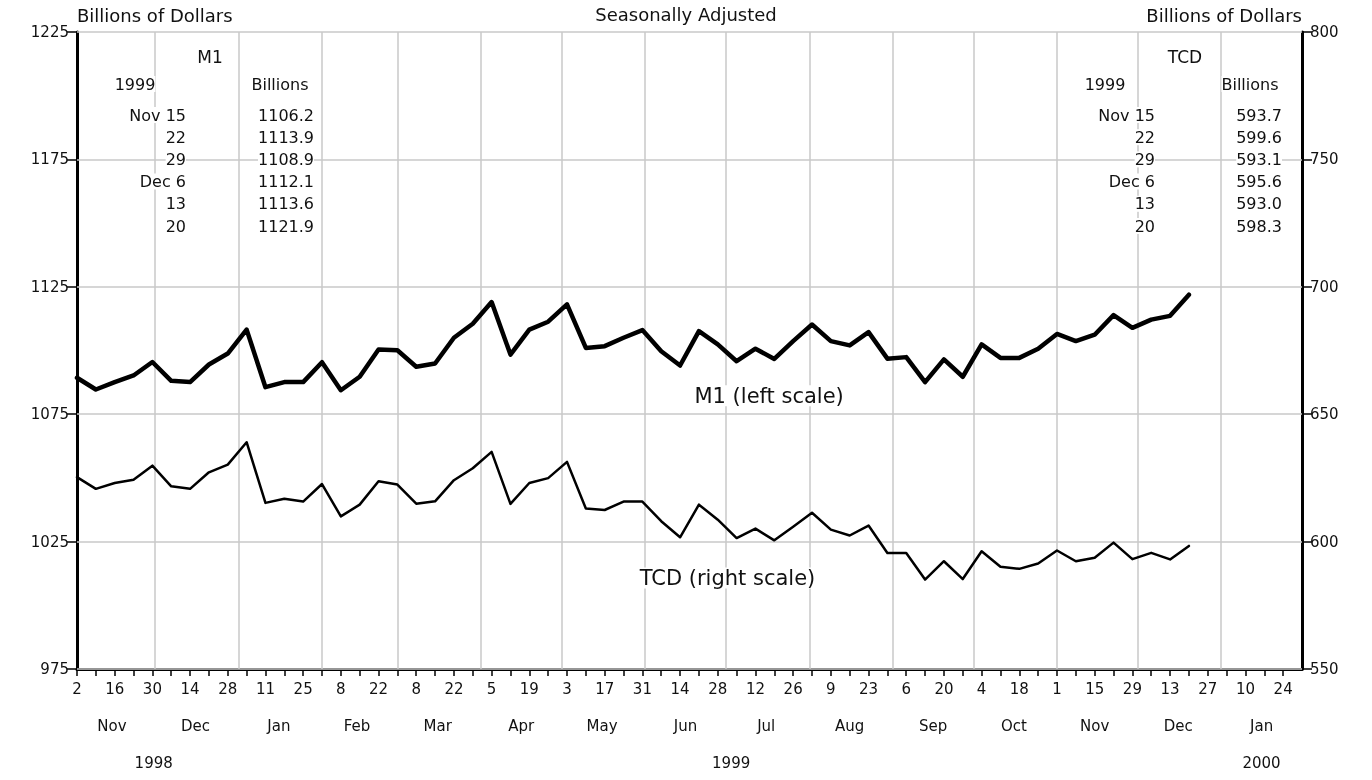 This screenshot has width=1372, height=780. What do you see at coordinates (686, 14) in the screenshot?
I see `chart-title: Seasonally Adjusted` at bounding box center [686, 14].